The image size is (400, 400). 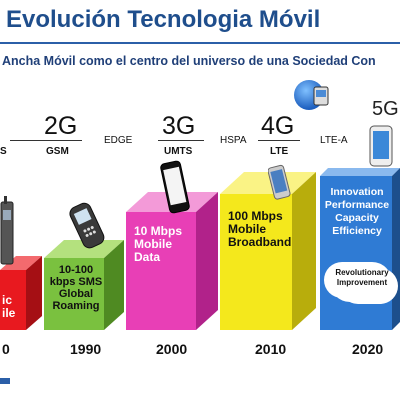 What do you see at coordinates (233, 140) in the screenshot?
I see `transition-hspa: HSPA` at bounding box center [233, 140].